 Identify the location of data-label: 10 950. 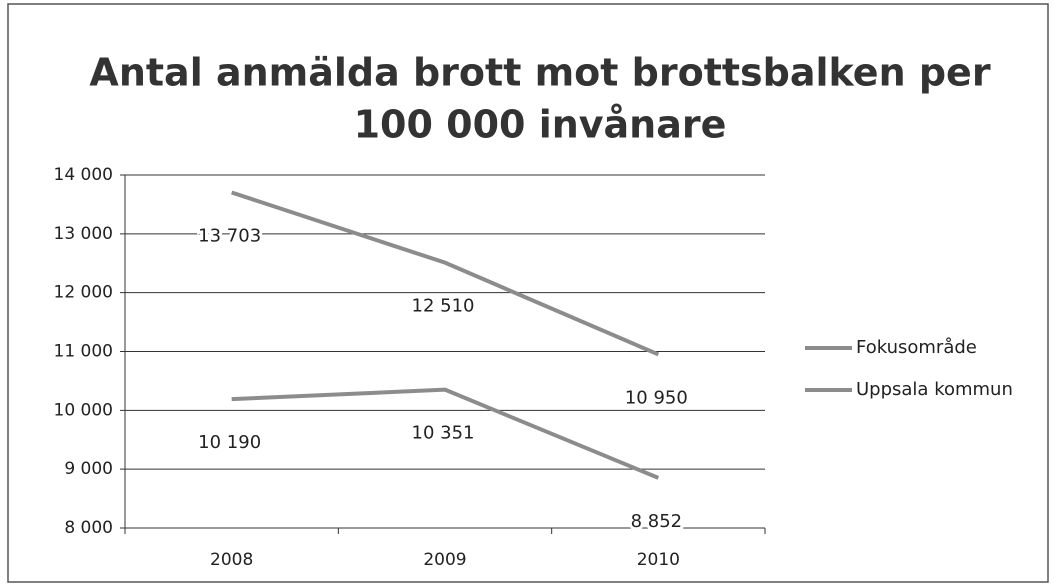
(656, 397).